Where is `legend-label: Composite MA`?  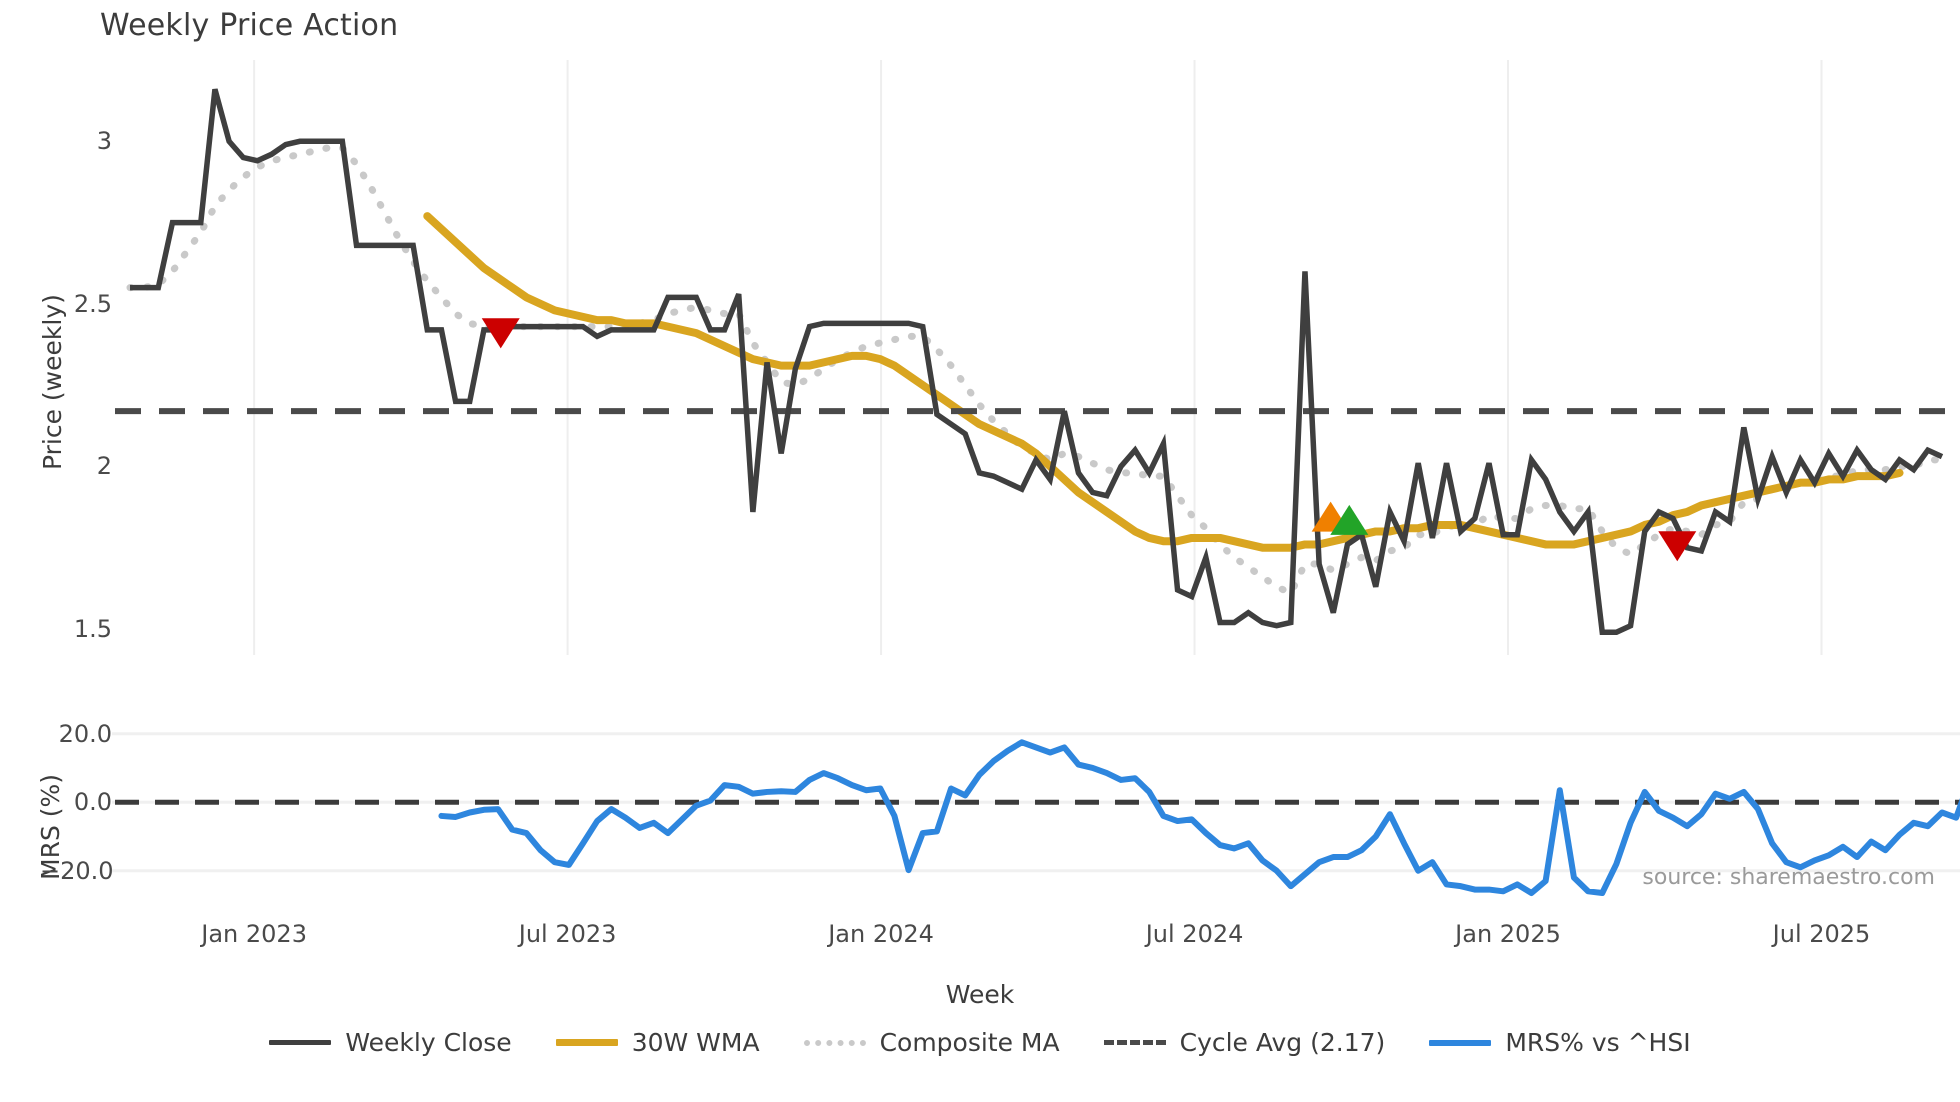 legend-label: Composite MA is located at coordinates (969, 1042).